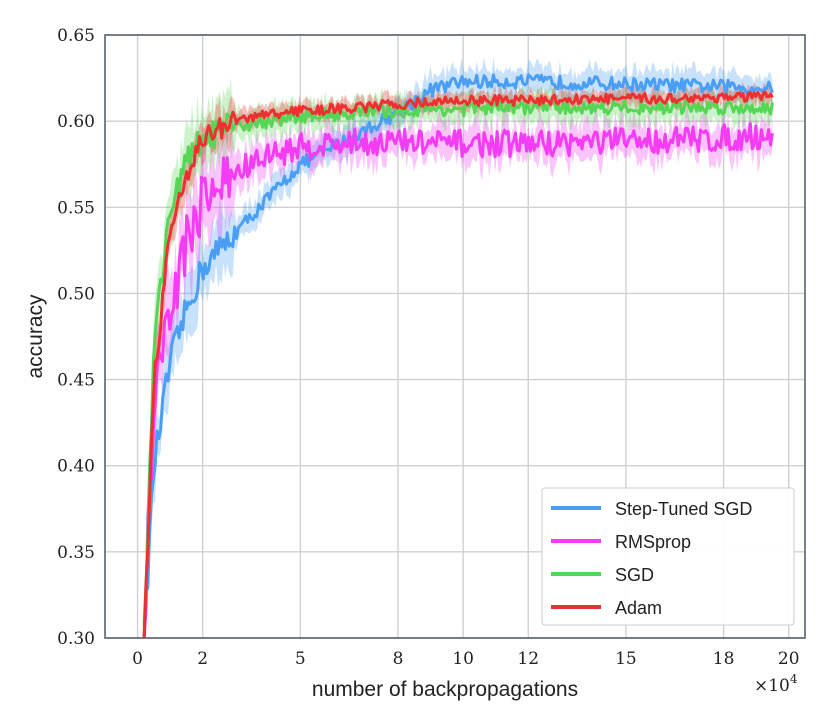  What do you see at coordinates (76, 337) in the screenshot?
I see `y-tick-labels: 0.30 0.35 0.40 0.45 0.50 0.55 0.60 0.65` at bounding box center [76, 337].